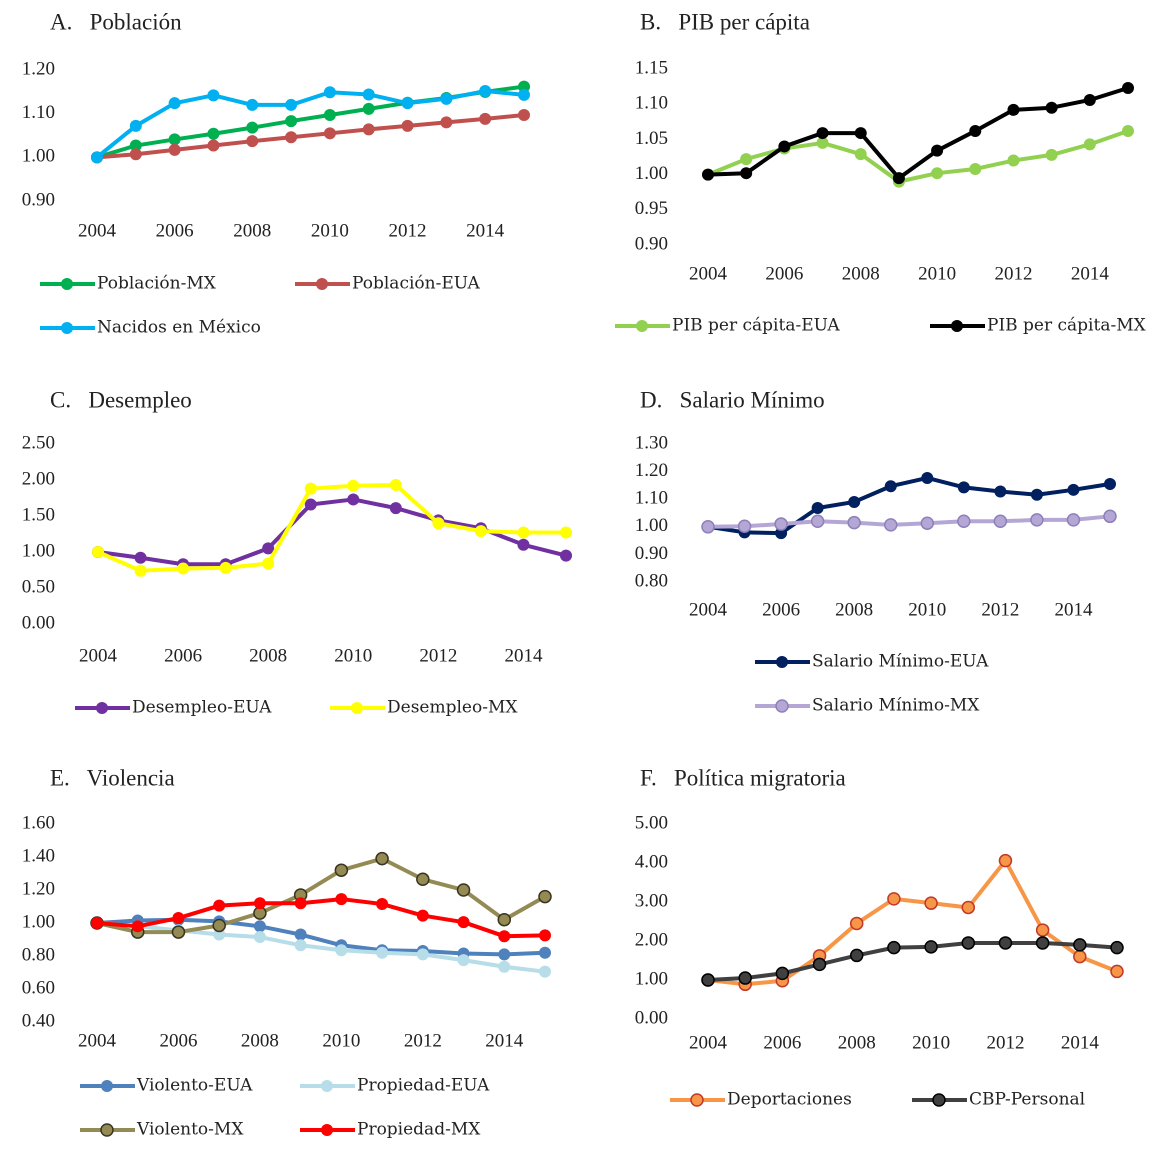 This screenshot has width=1156, height=1161. I want to click on y-tick-label: 1.15, so click(651, 67).